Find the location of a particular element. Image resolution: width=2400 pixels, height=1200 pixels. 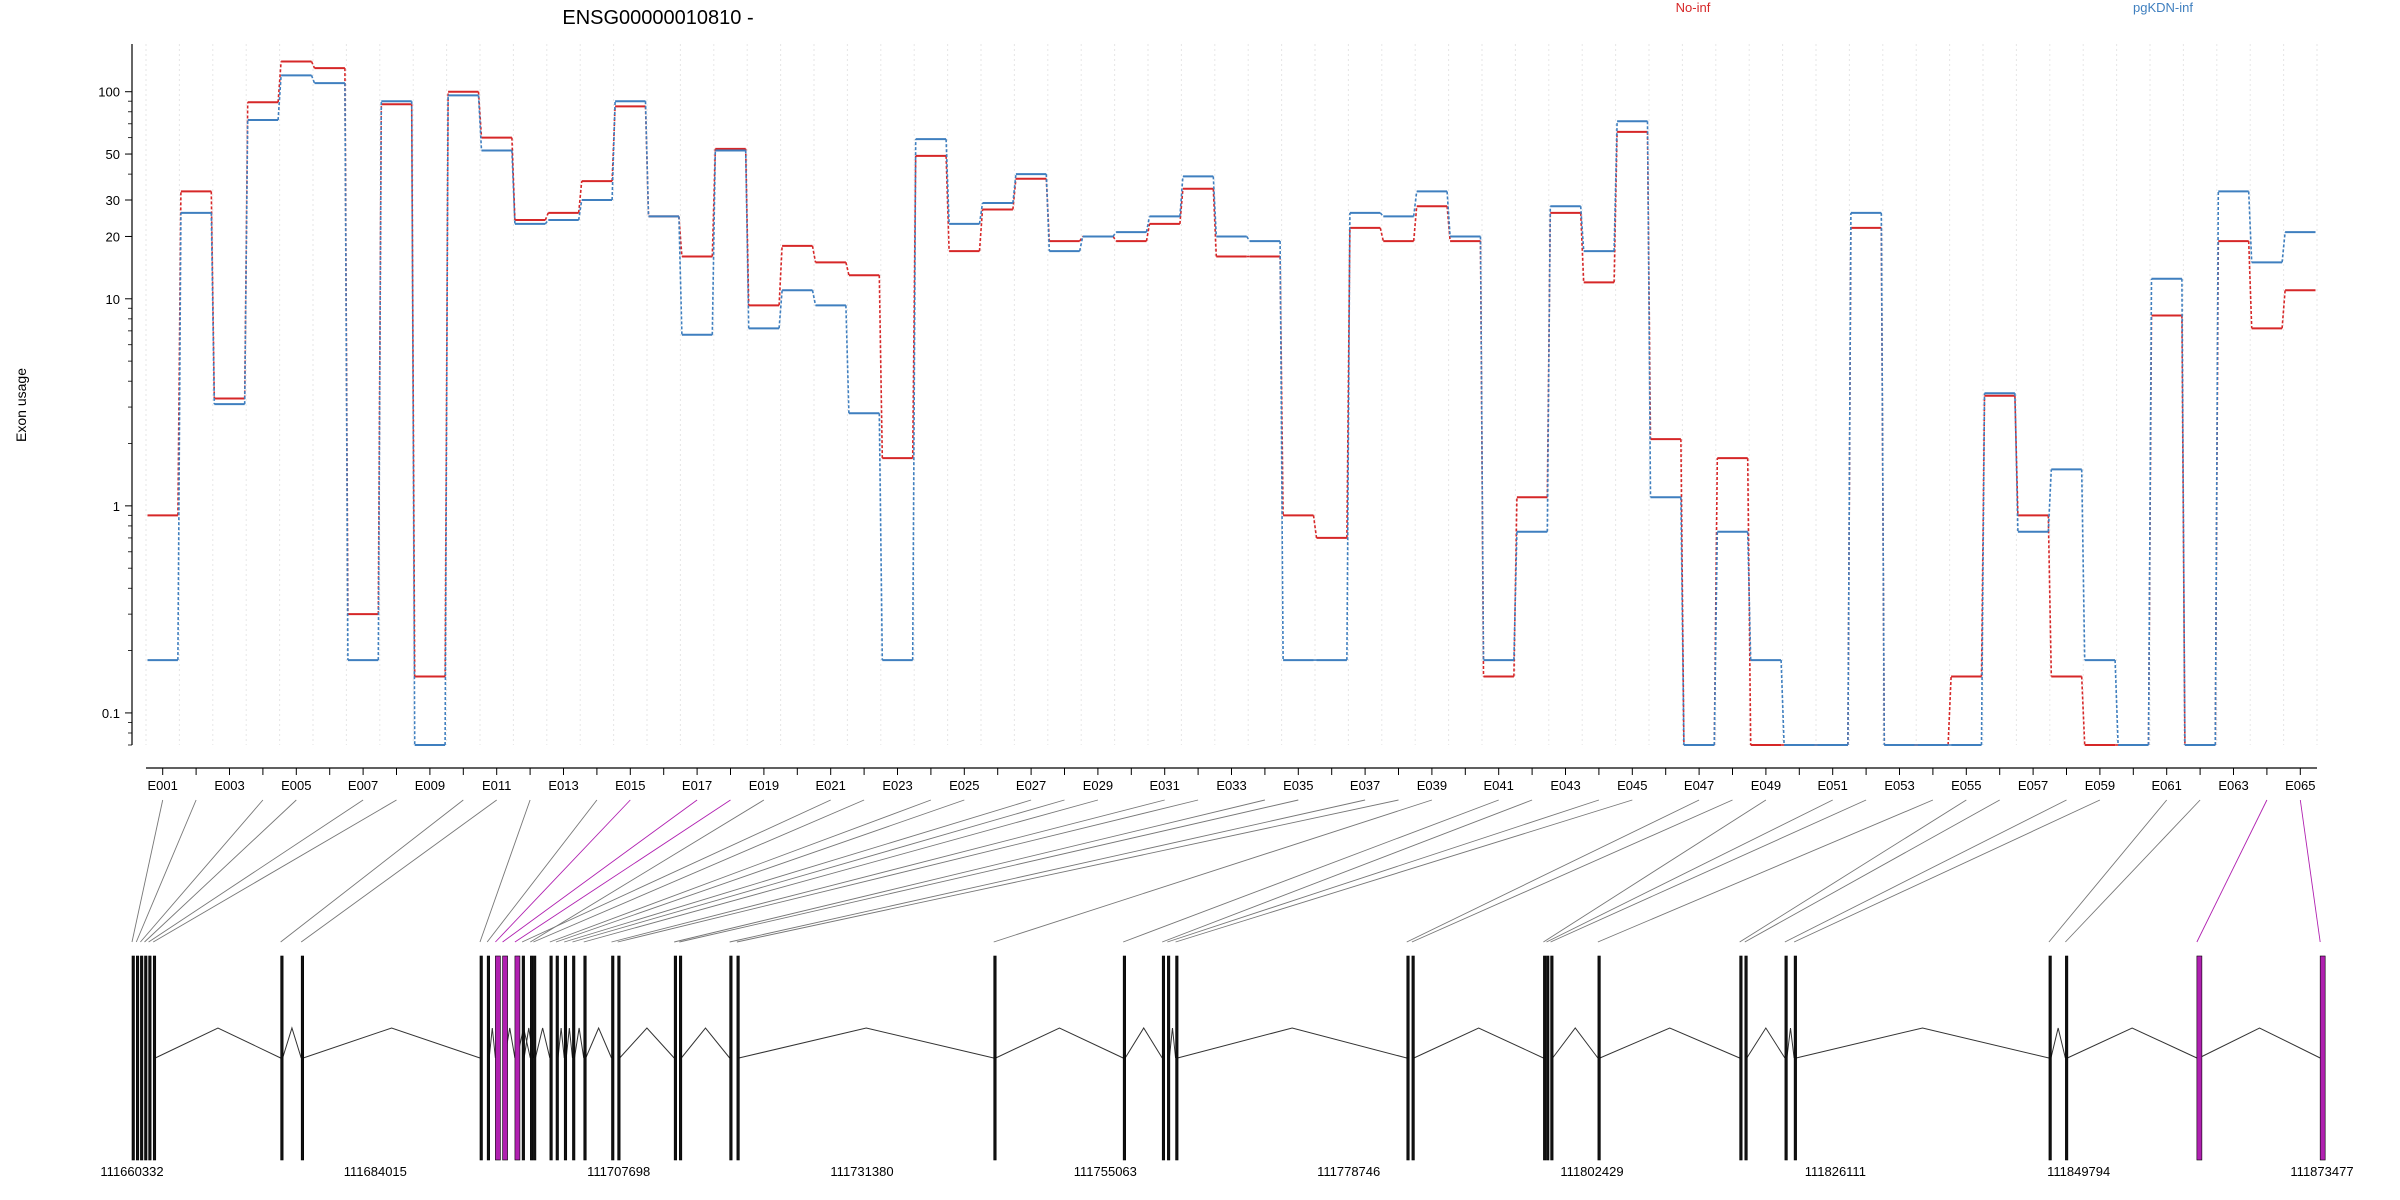

x-tick-label: E051 is located at coordinates (1833, 785).